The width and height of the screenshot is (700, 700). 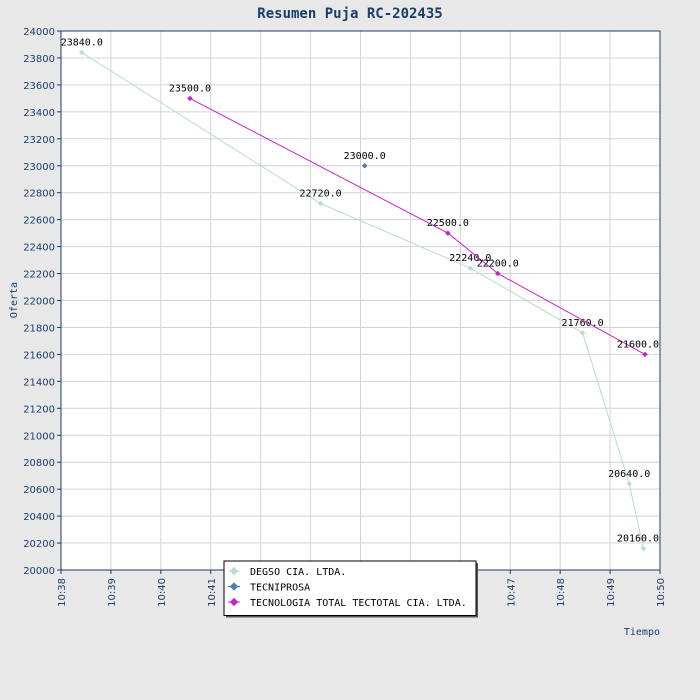 I want to click on data-label: 21600.0, so click(x=638, y=344).